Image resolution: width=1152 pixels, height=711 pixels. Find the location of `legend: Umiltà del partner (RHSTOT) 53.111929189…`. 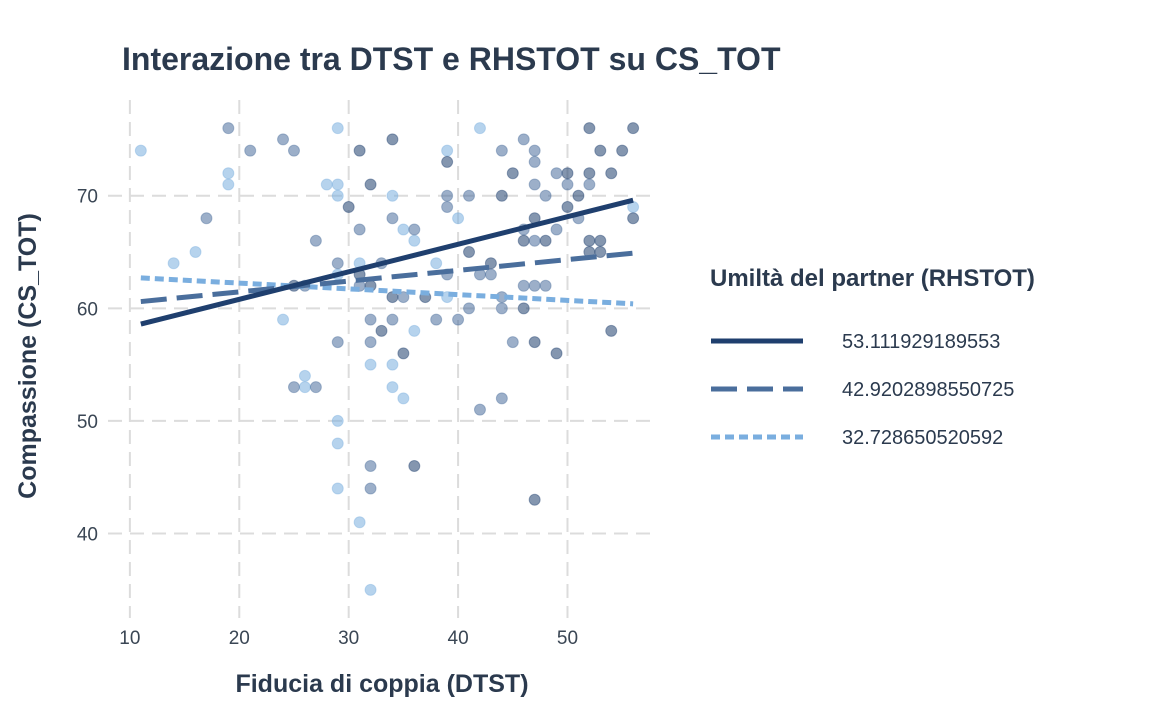

legend: Umiltà del partner (RHSTOT) 53.111929189… is located at coordinates (872, 357).